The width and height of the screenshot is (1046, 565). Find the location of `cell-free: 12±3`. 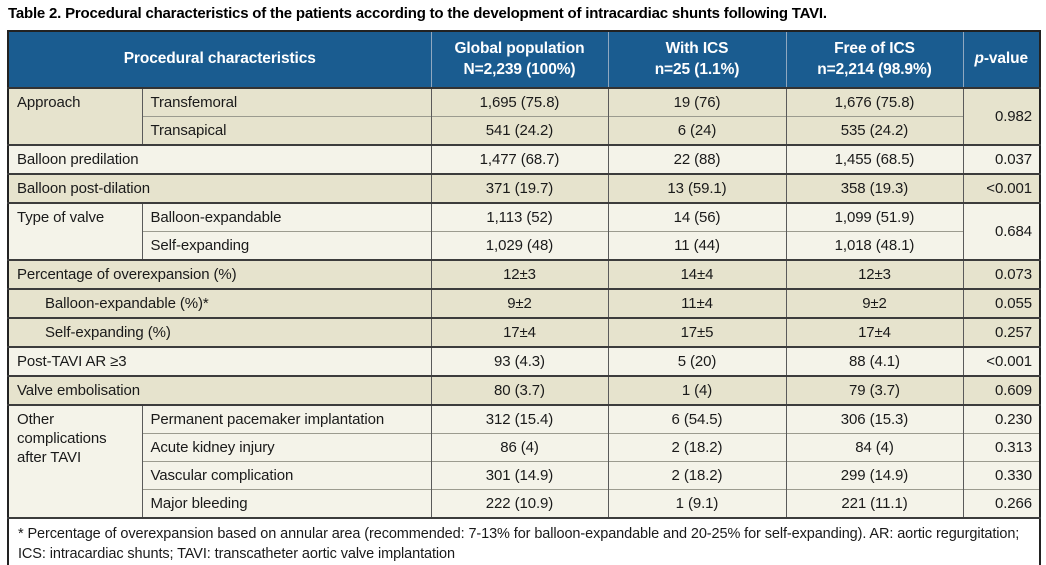

cell-free: 12±3 is located at coordinates (874, 274).